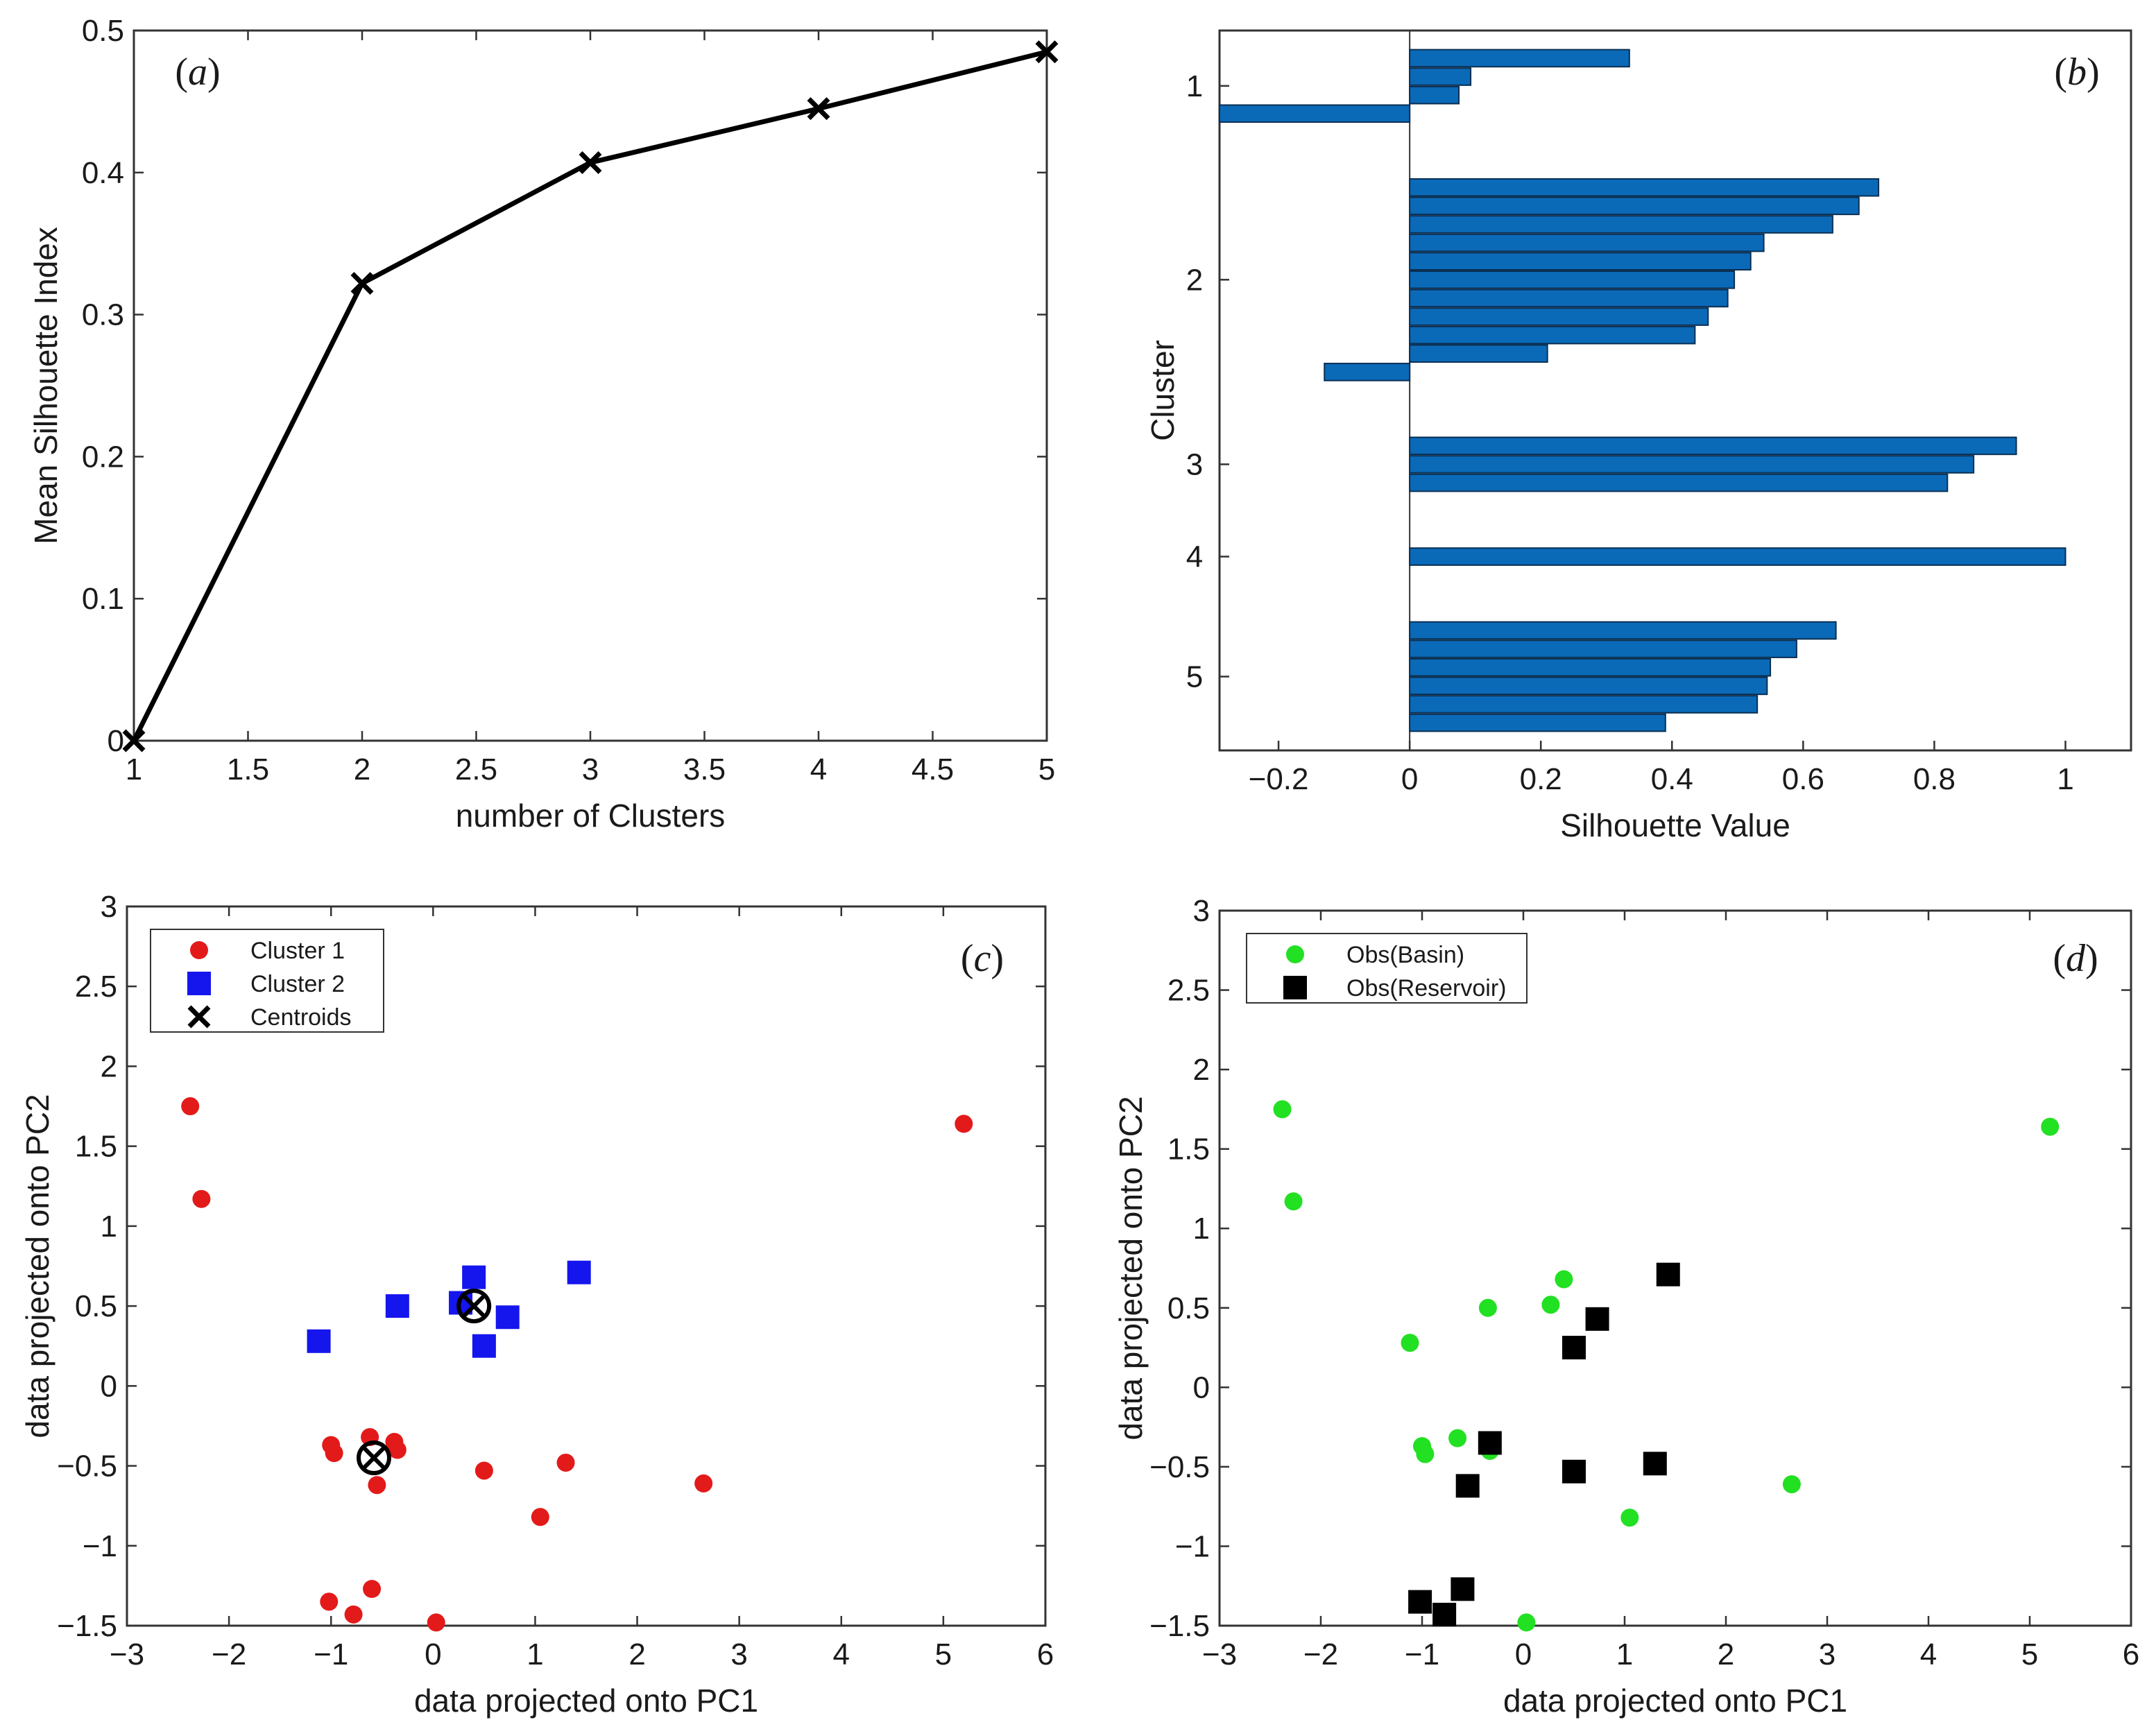 Image resolution: width=2156 pixels, height=1720 pixels. I want to click on x-tick-label: −0.2, so click(1279, 779).